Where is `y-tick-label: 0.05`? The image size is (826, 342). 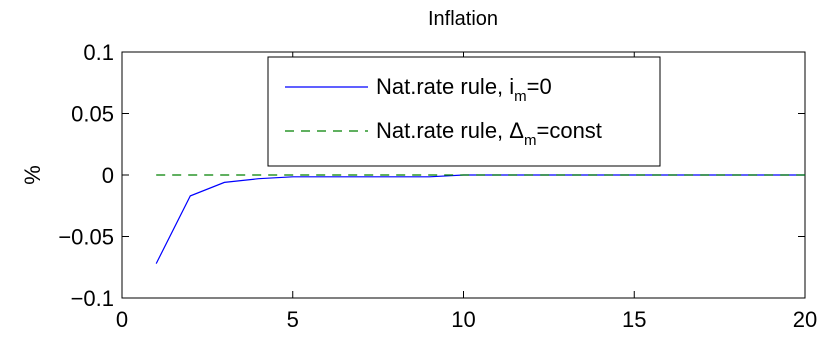
y-tick-label: 0.05 is located at coordinates (92, 114).